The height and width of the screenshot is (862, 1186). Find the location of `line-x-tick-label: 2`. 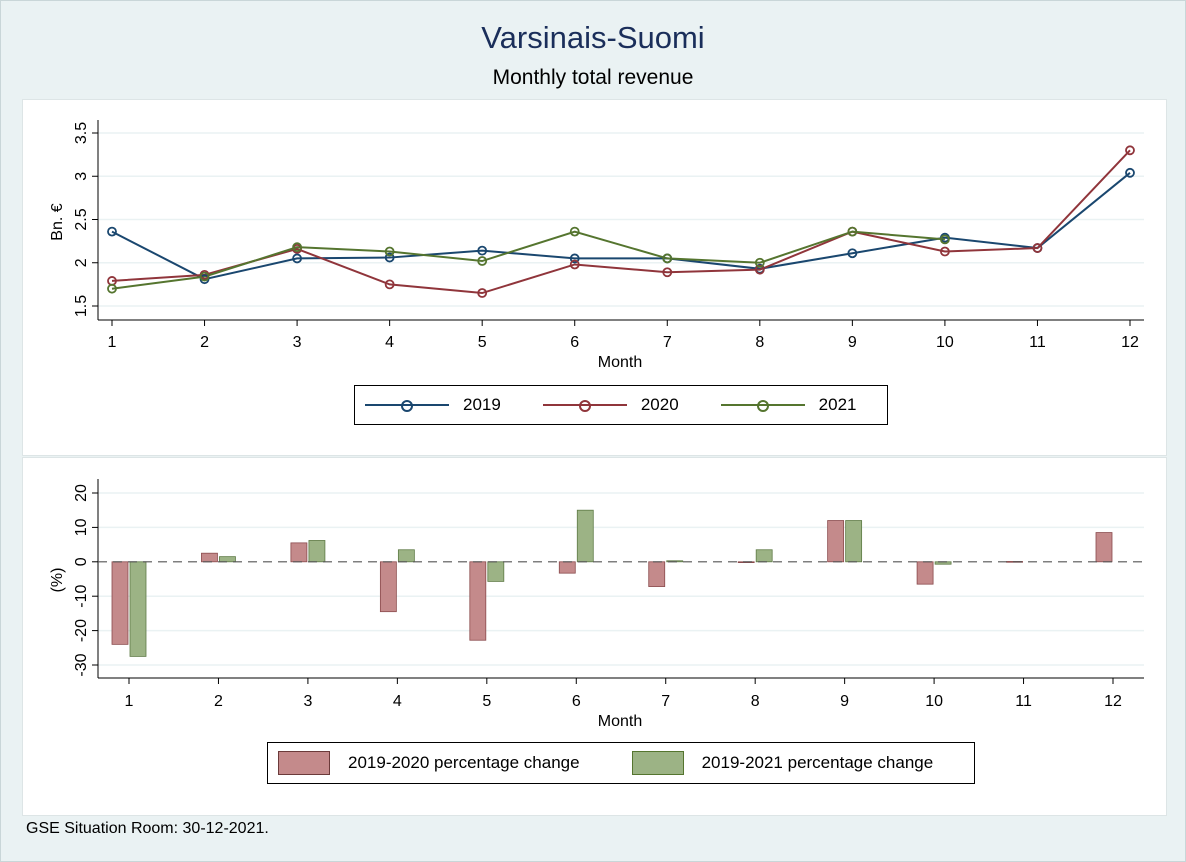

line-x-tick-label: 2 is located at coordinates (204, 342).